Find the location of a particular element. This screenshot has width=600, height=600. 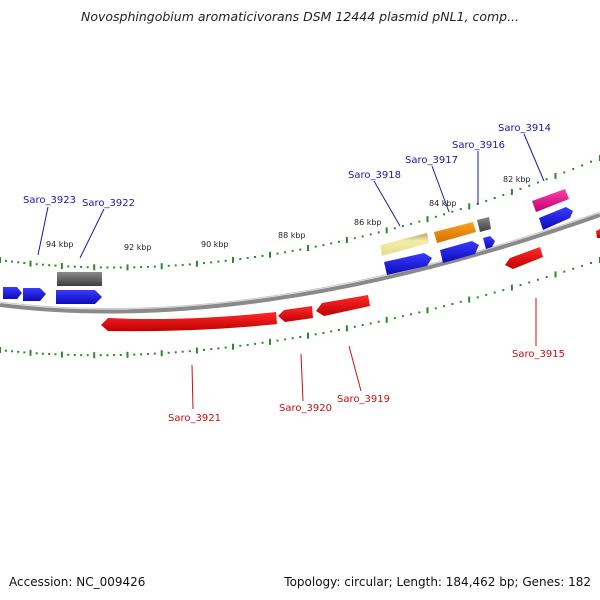

scale-label-84kbp: 84 kbp is located at coordinates (443, 203).